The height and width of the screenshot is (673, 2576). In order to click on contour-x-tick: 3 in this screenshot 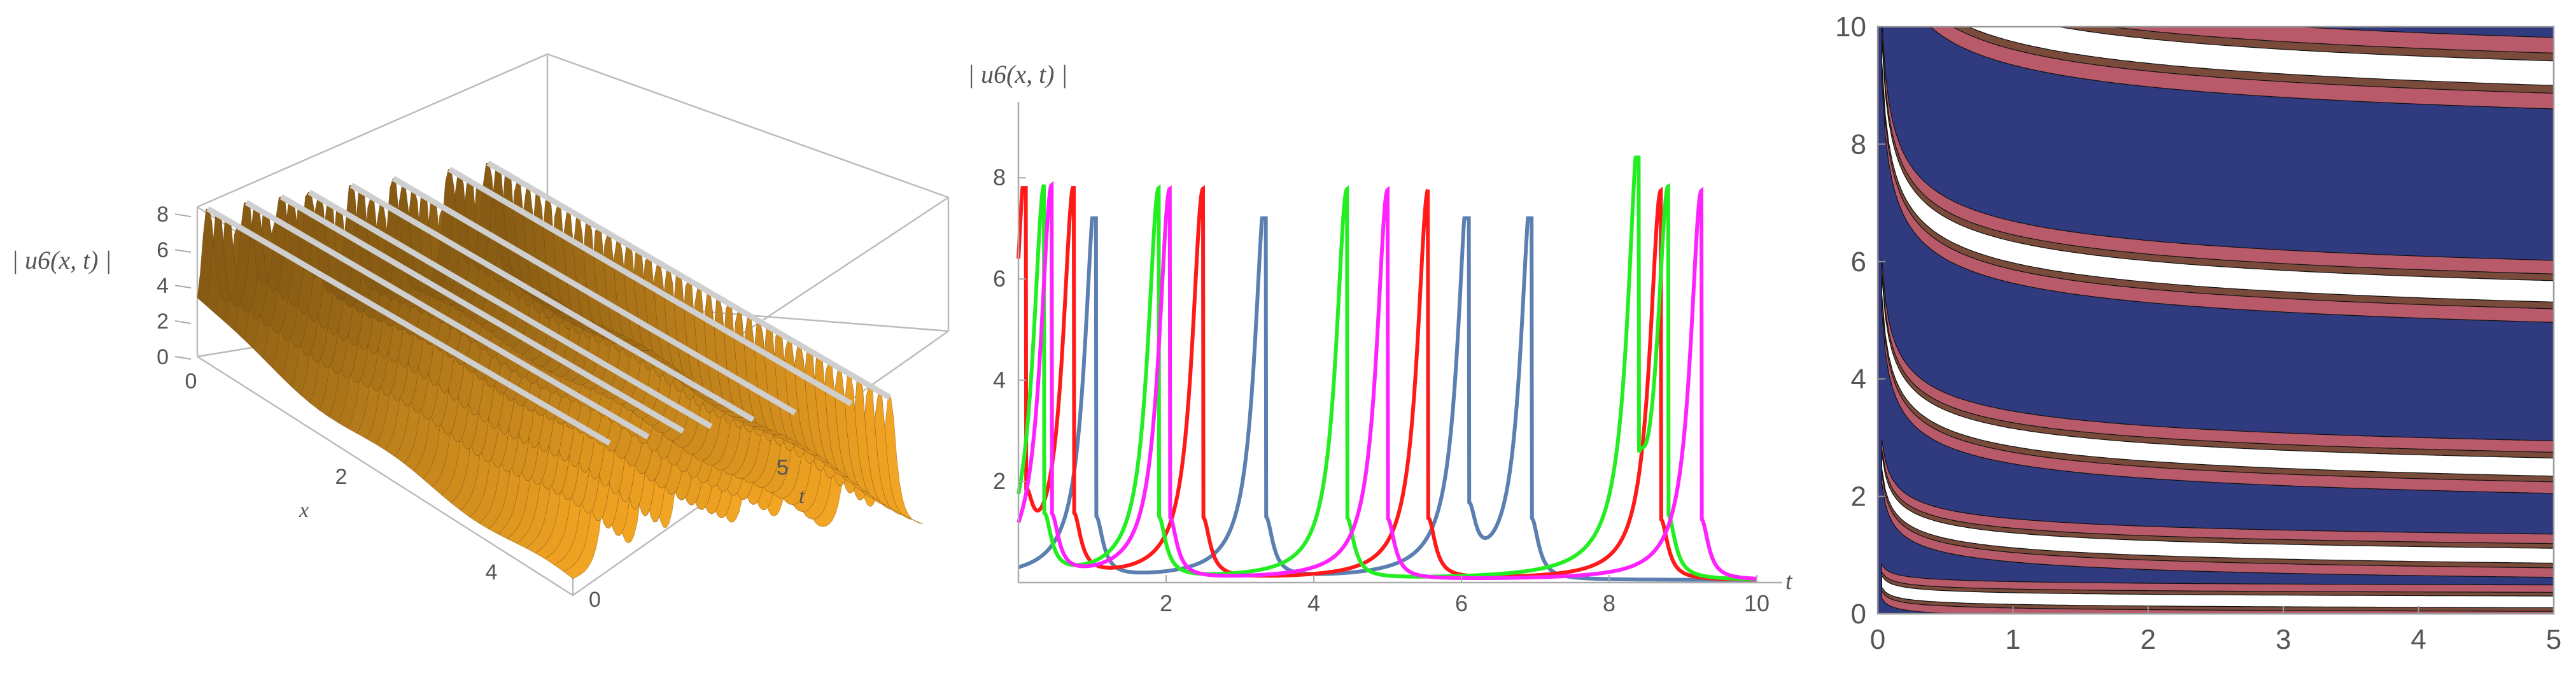, I will do `click(2284, 639)`.